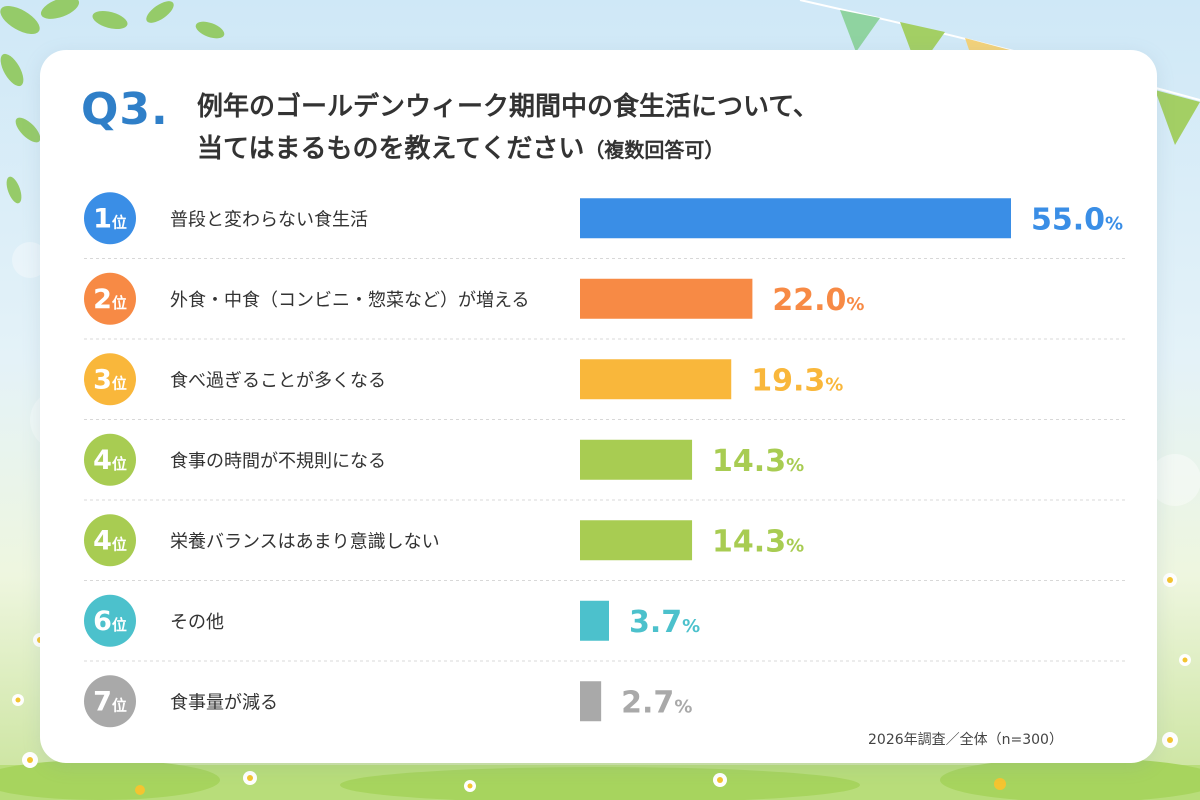 The width and height of the screenshot is (1200, 800). Describe the element at coordinates (197, 622) in the screenshot. I see `category-label: その他` at that location.